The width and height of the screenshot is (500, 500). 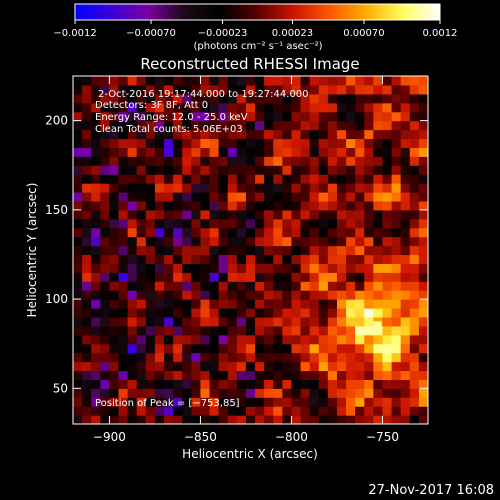 What do you see at coordinates (377, 326) in the screenshot?
I see `peak-cell` at bounding box center [377, 326].